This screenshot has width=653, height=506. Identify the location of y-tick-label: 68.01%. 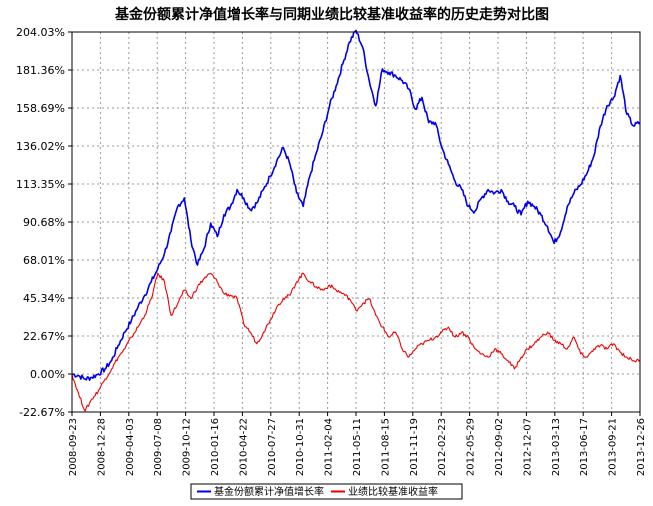
(44, 260).